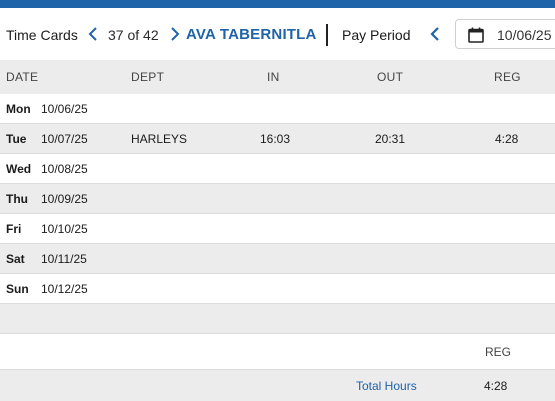 This screenshot has width=555, height=401. What do you see at coordinates (390, 139) in the screenshot?
I see `row-out: 20:31` at bounding box center [390, 139].